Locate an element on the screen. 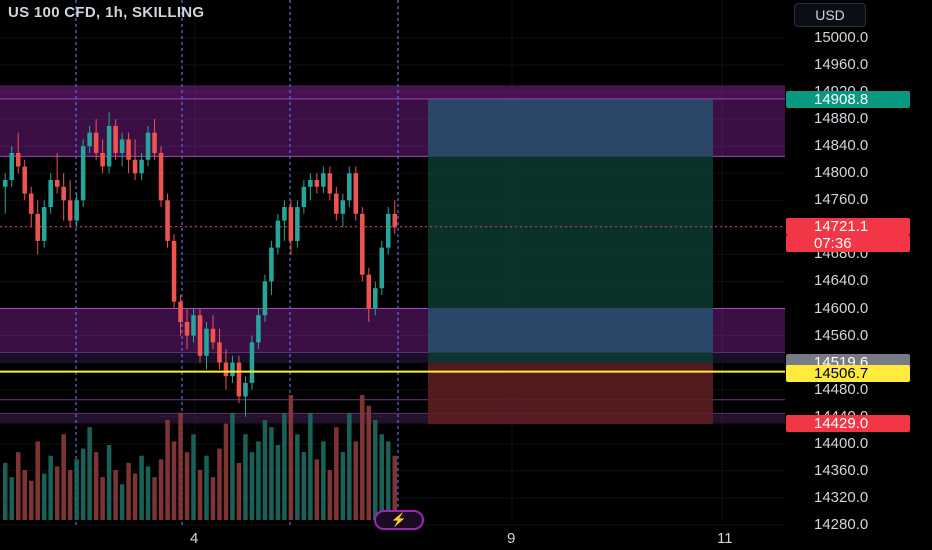  price-axis-label: 14960.0 is located at coordinates (841, 65).